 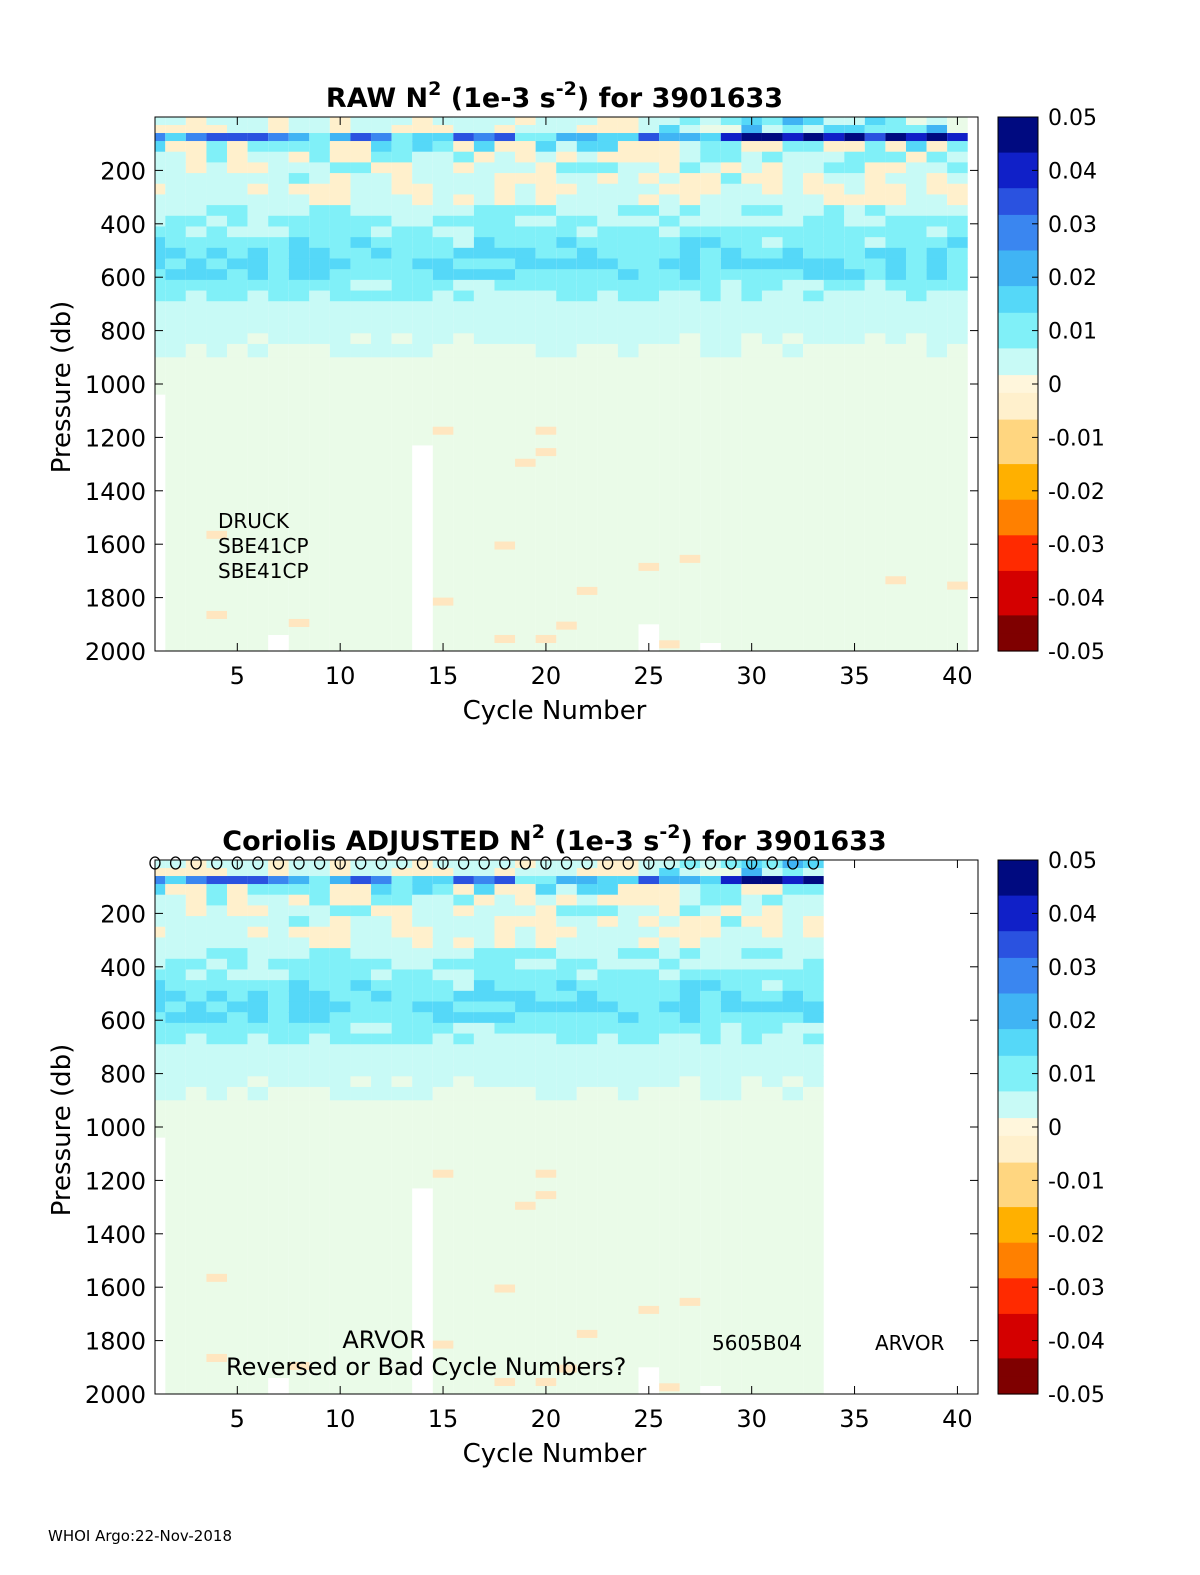 I want to click on colorbar-tick-label: 0.03, so click(x=1072, y=968).